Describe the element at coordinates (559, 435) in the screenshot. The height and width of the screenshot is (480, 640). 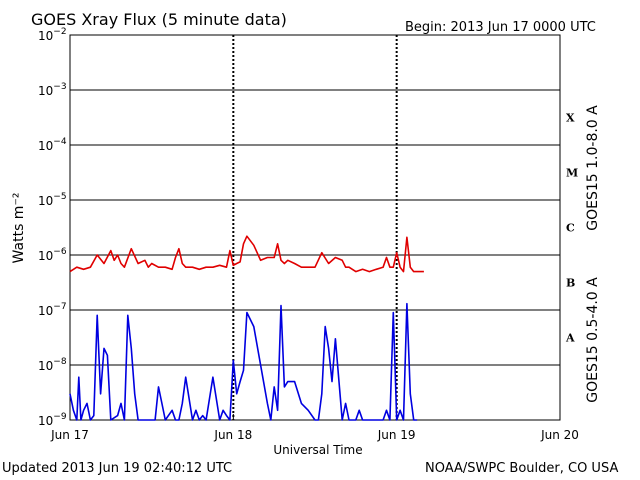
I see `x-tick-label: Jun 20` at that location.